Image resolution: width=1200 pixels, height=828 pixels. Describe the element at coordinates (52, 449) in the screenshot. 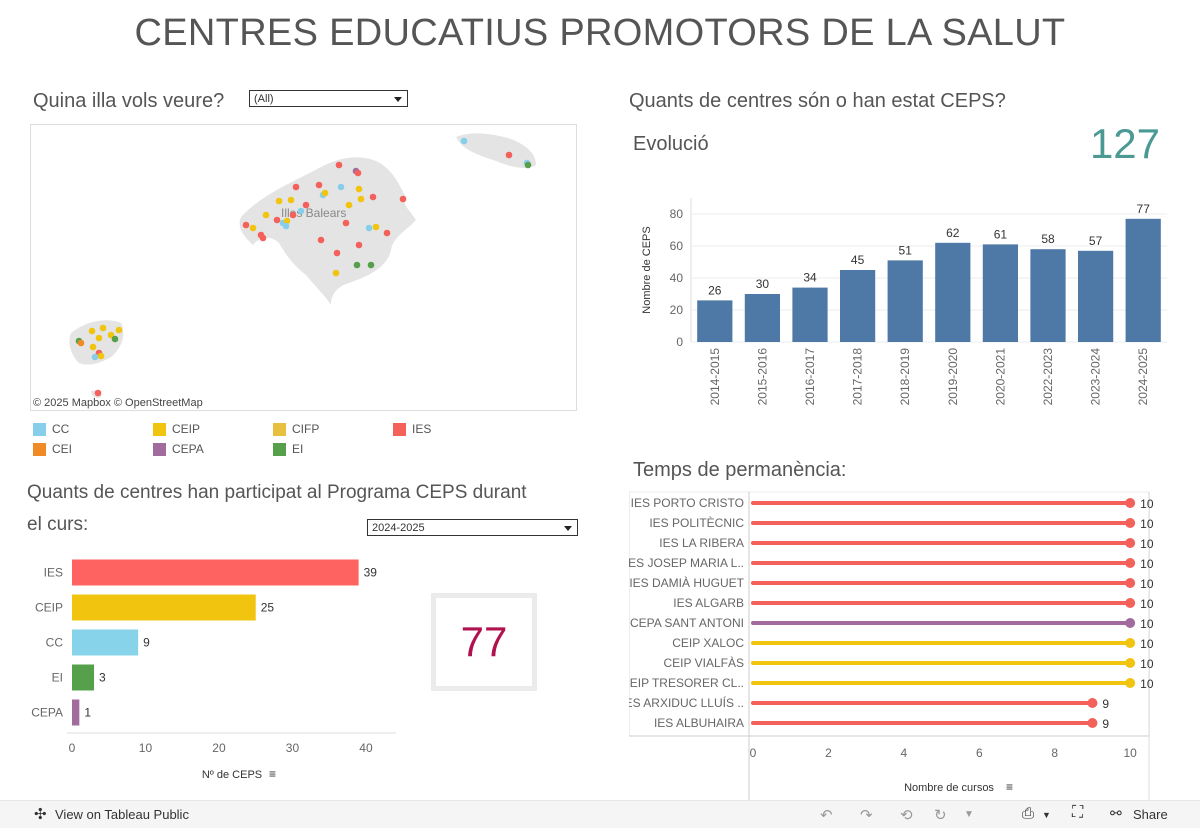

I see `legend-item-cei: CEI` at that location.